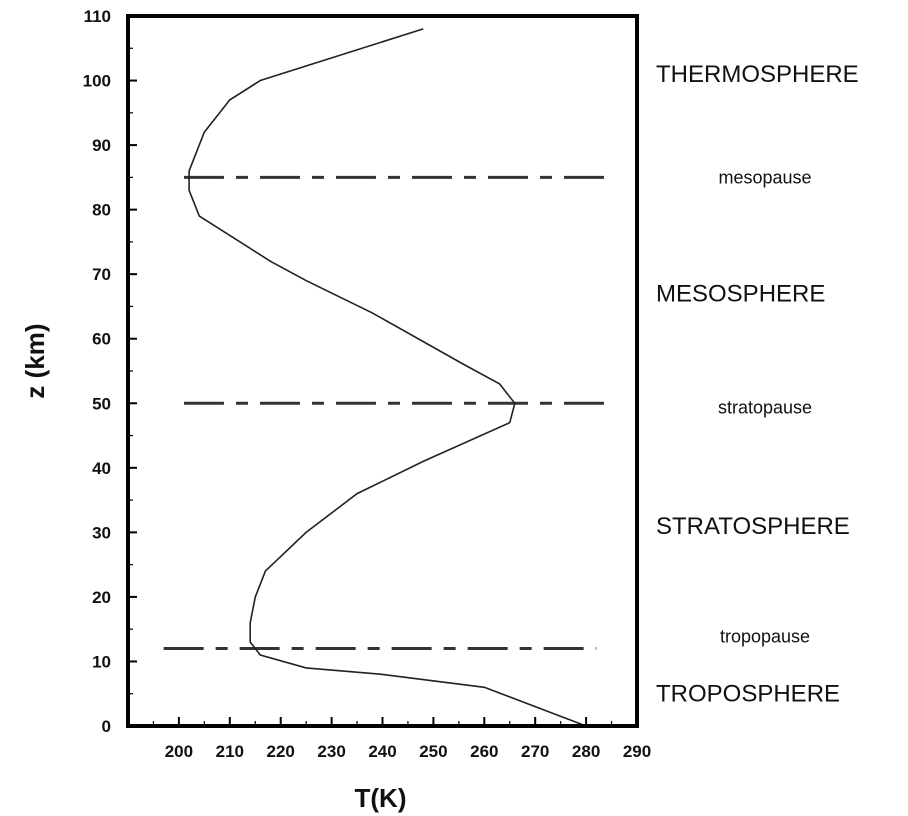 Image resolution: width=908 pixels, height=816 pixels. Describe the element at coordinates (101, 274) in the screenshot. I see `y-tick-label: 70` at that location.